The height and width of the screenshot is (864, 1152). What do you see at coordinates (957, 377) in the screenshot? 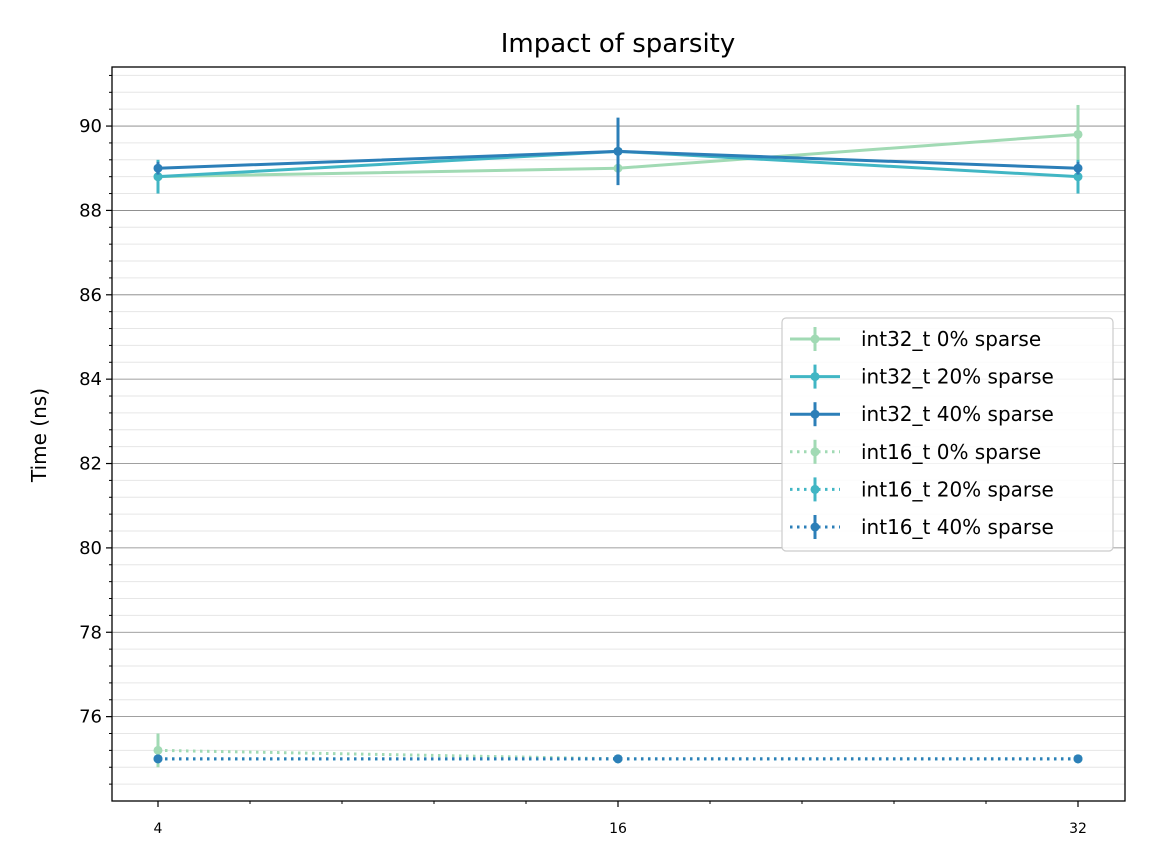
I see `legend-label: int32_t 20% sparse` at bounding box center [957, 377].